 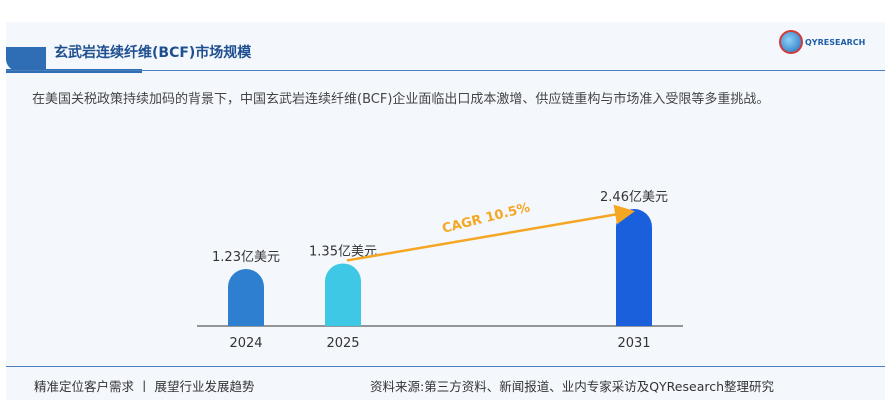 I want to click on data-label: 1.35亿美元, so click(x=343, y=251).